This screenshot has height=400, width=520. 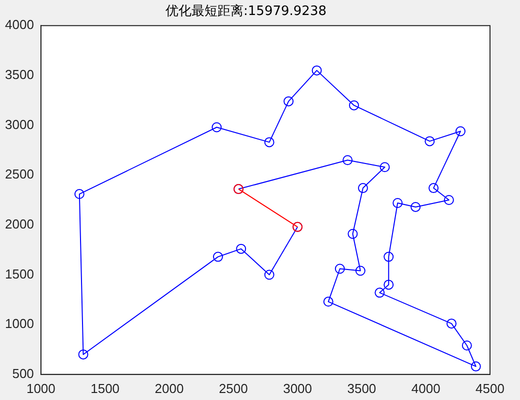 I want to click on y-tick-label: 3000, so click(x=19, y=124).